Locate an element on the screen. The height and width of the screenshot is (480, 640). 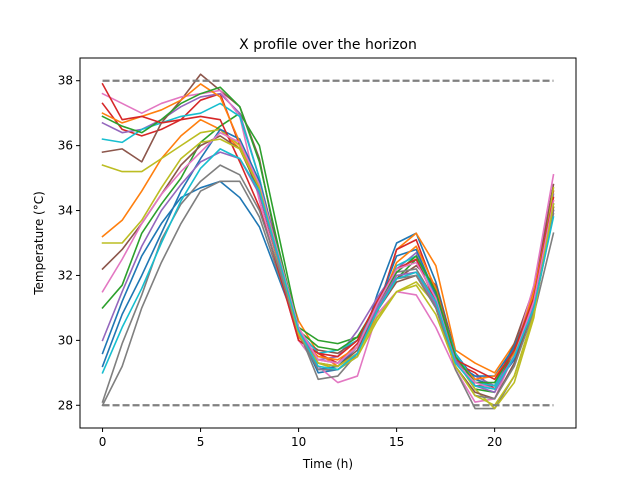
y-tick-label: 28 is located at coordinates (65, 405).